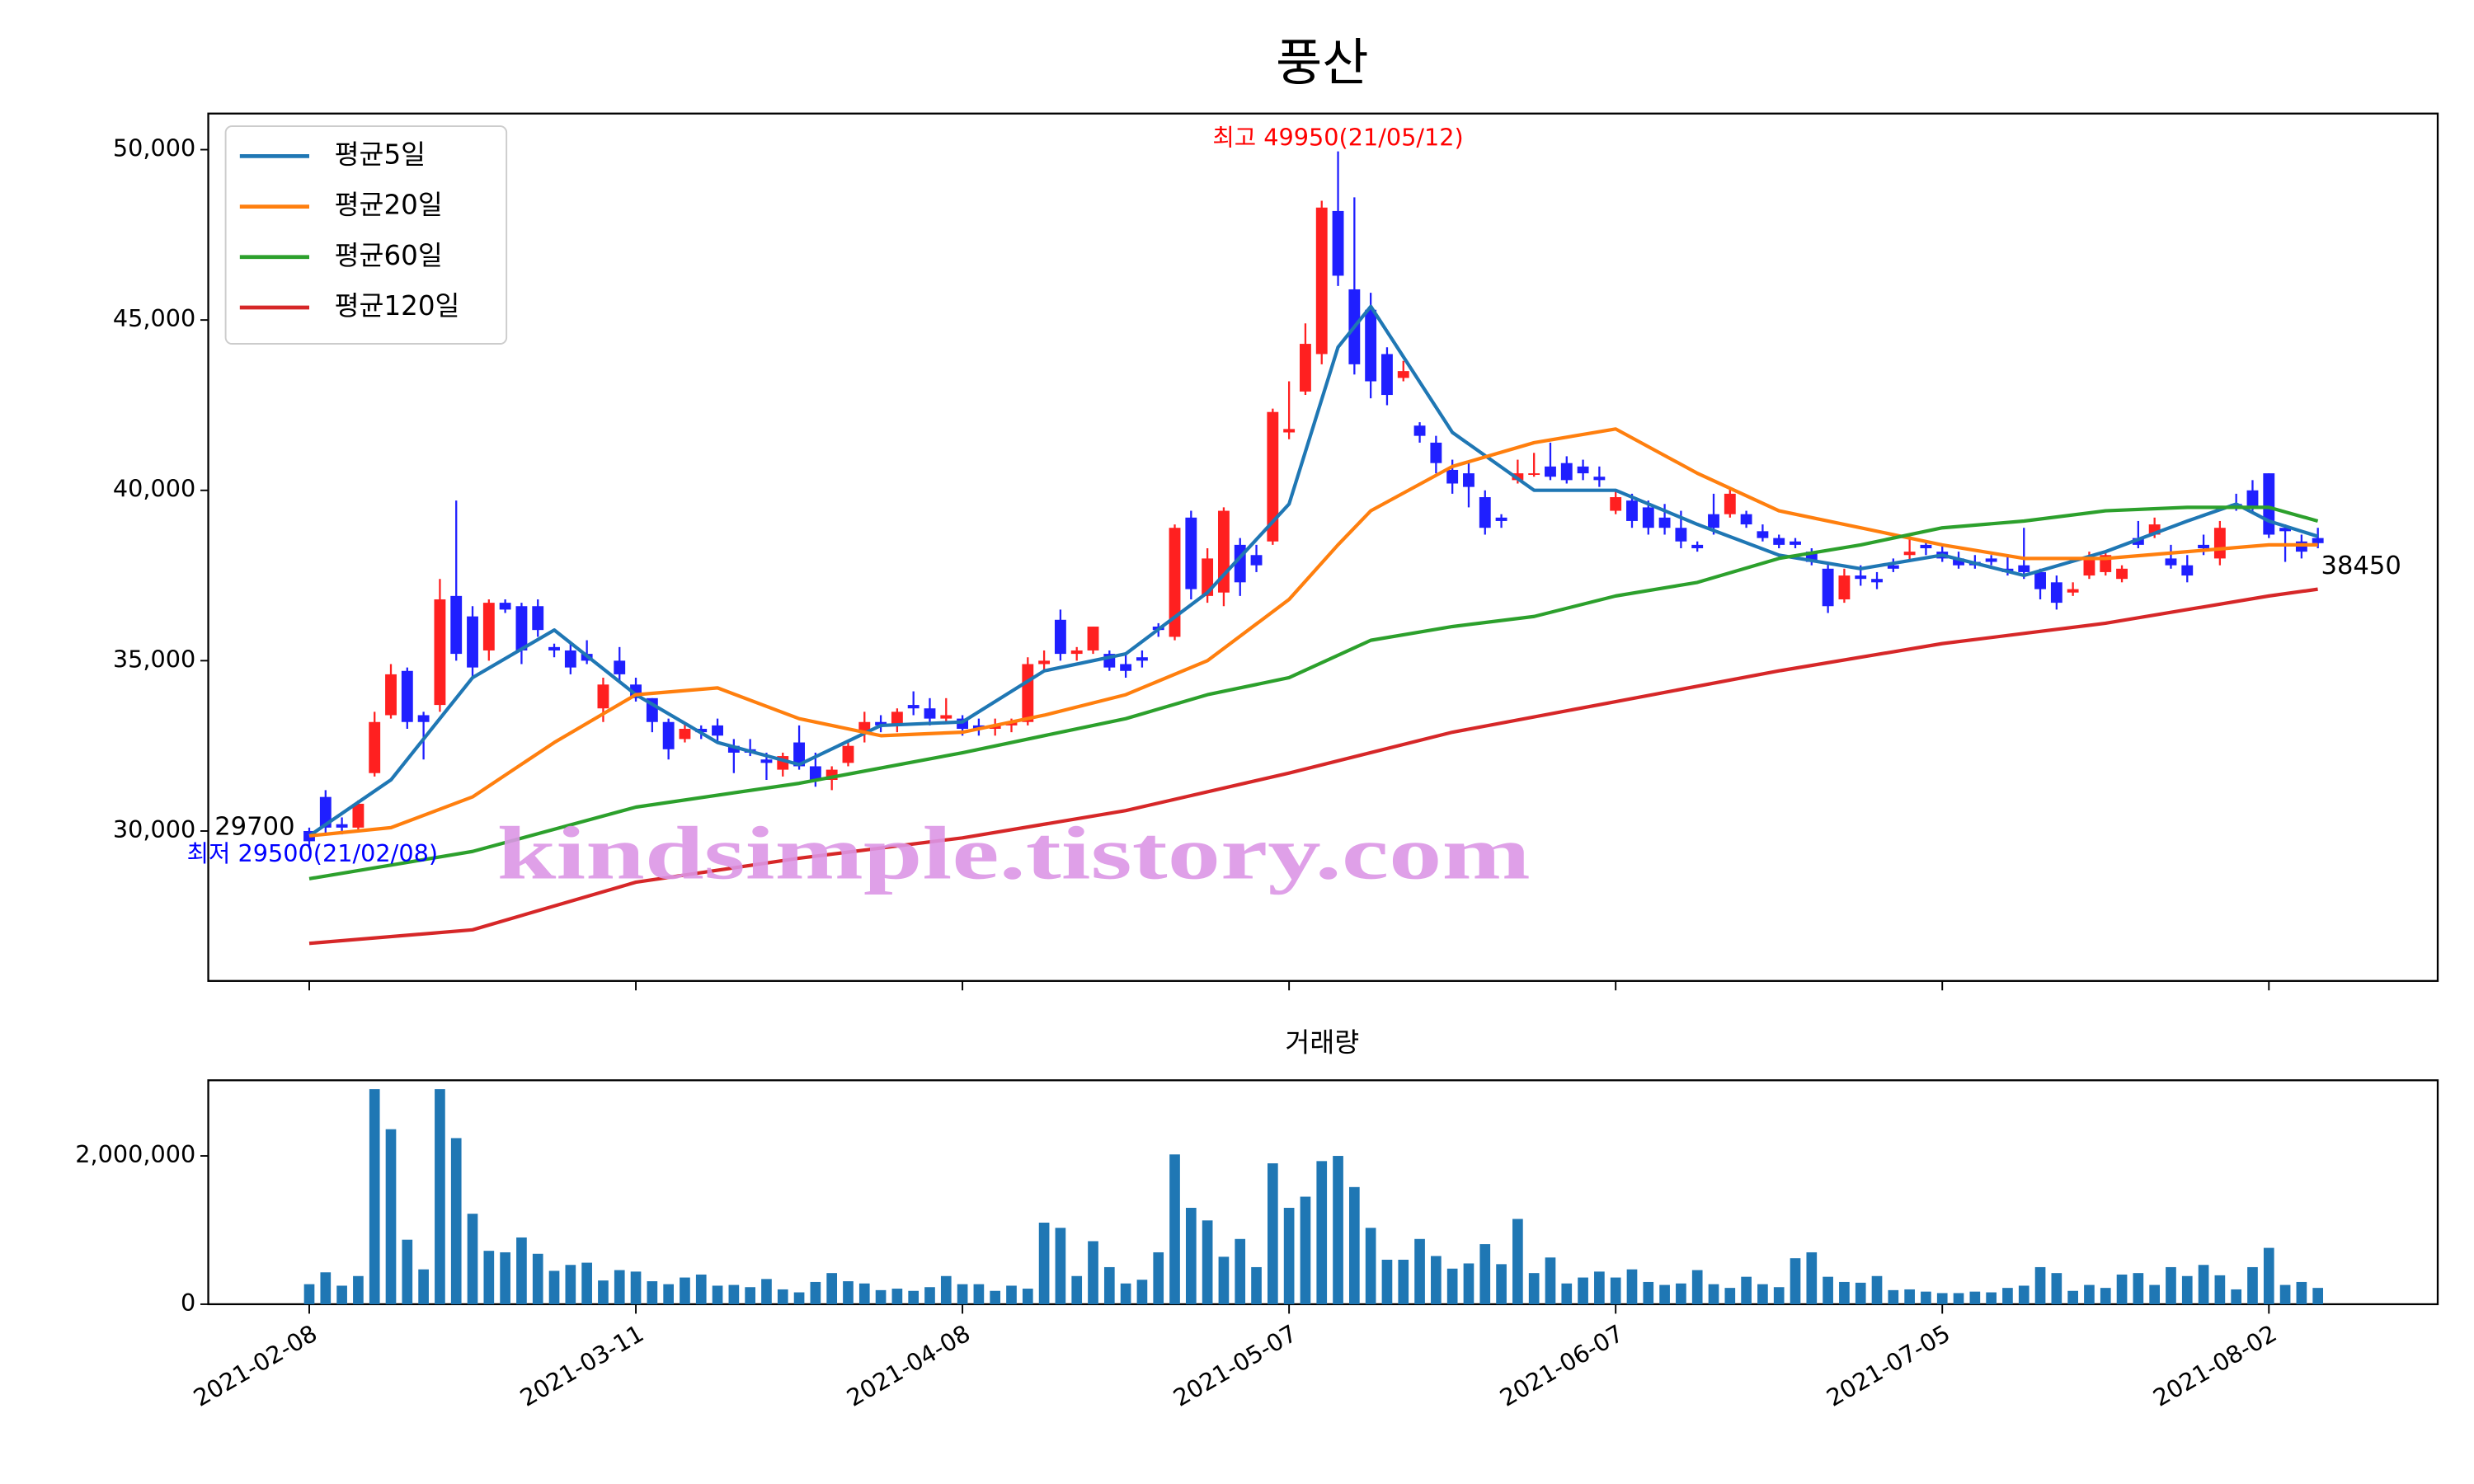 This screenshot has width=2474, height=1484. Describe the element at coordinates (254, 828) in the screenshot. I see `first-close-label: 29700` at that location.